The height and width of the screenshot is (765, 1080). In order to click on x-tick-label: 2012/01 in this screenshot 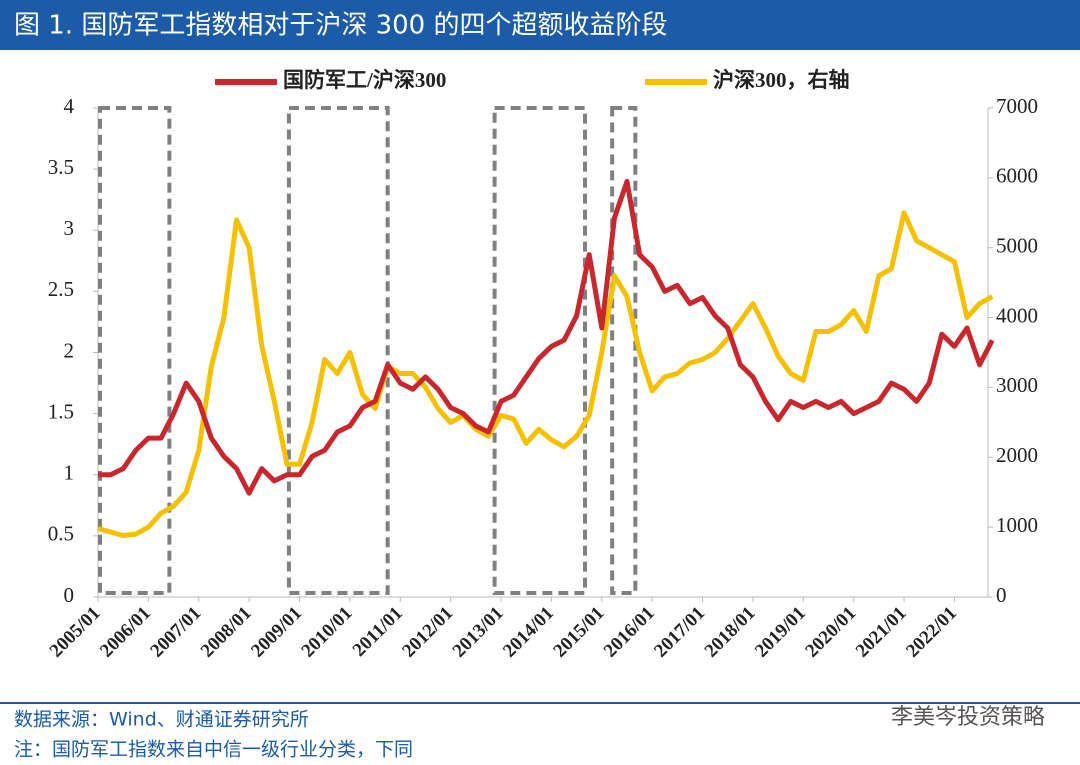, I will do `click(427, 632)`.